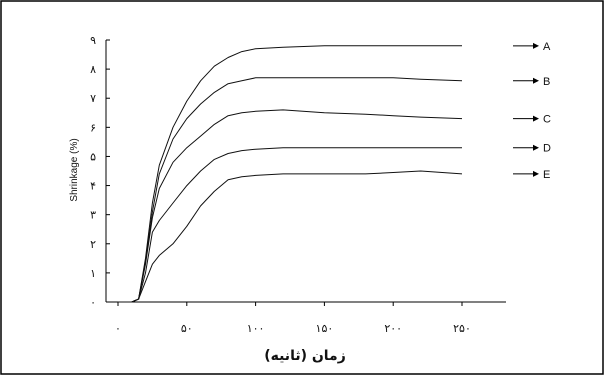 This screenshot has width=604, height=375. I want to click on x-tick-label: ١۵٠, so click(325, 328).